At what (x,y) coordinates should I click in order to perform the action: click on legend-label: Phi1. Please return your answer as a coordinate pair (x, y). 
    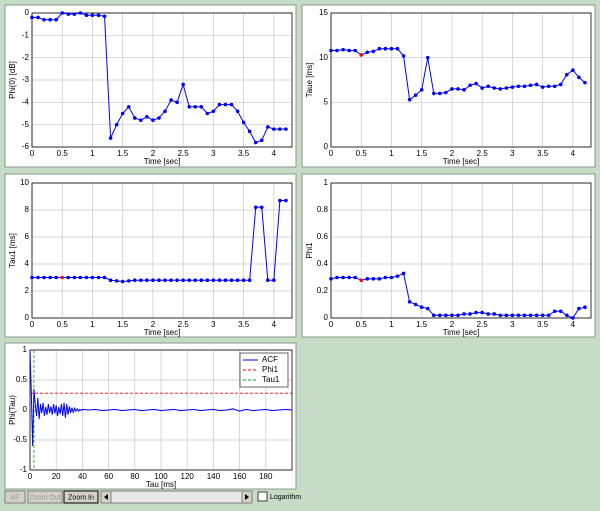
    Looking at the image, I should click on (270, 369).